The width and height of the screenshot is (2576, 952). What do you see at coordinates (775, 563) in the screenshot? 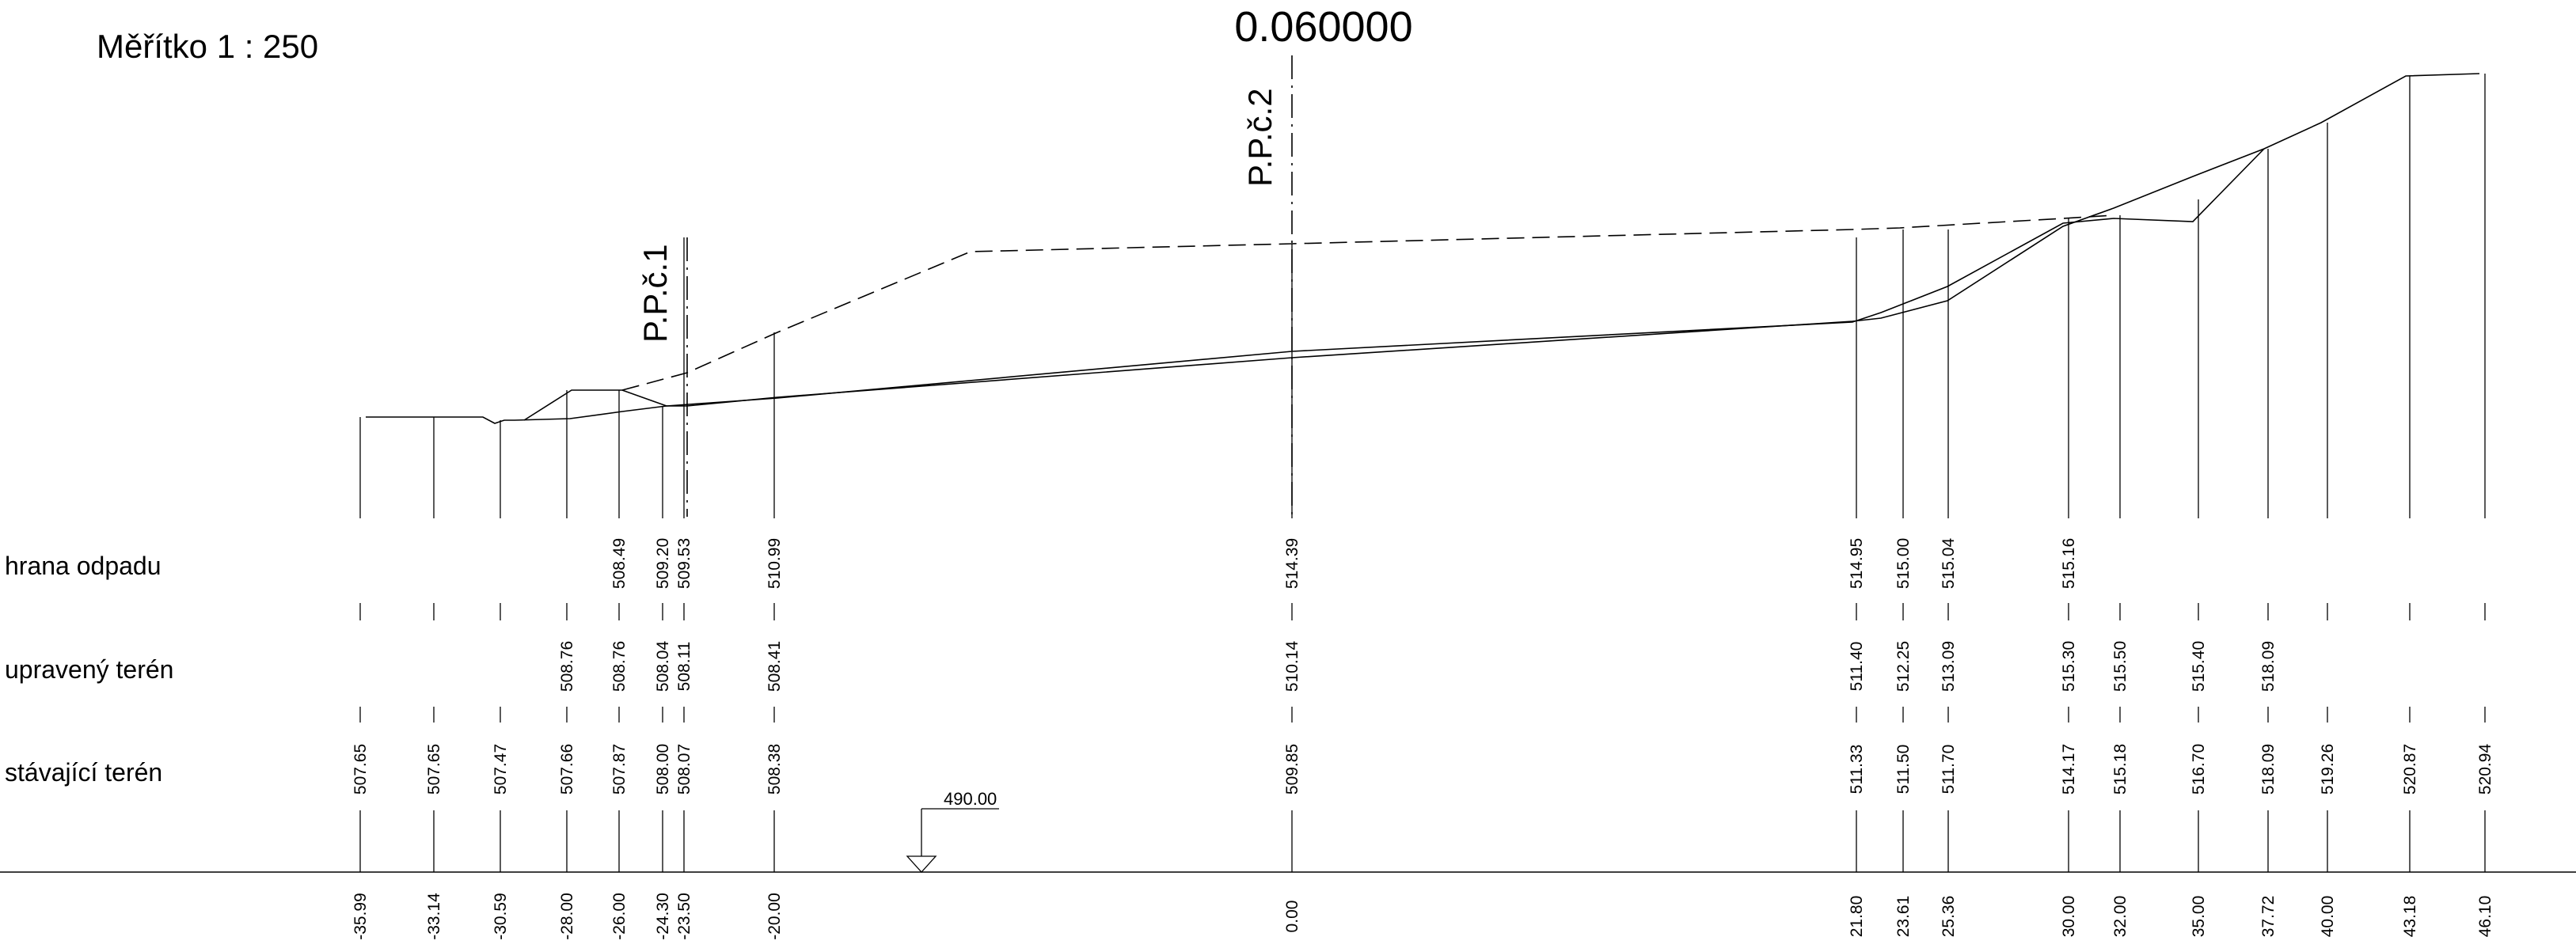
I see `hrana-odpadu-value: 510.99` at bounding box center [775, 563].